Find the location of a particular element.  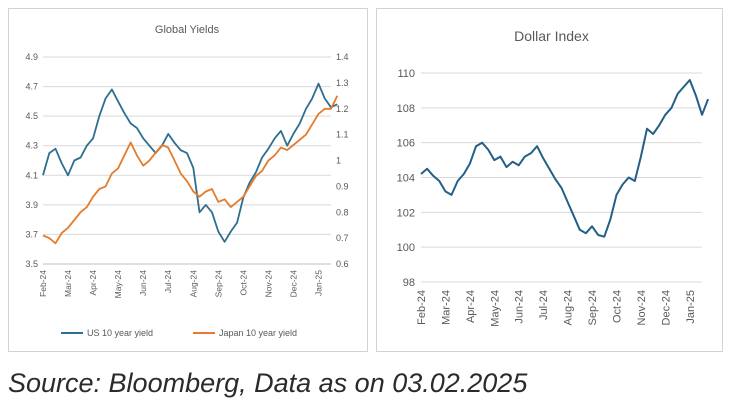

y-right-tick-label: 0.9 is located at coordinates (342, 186).